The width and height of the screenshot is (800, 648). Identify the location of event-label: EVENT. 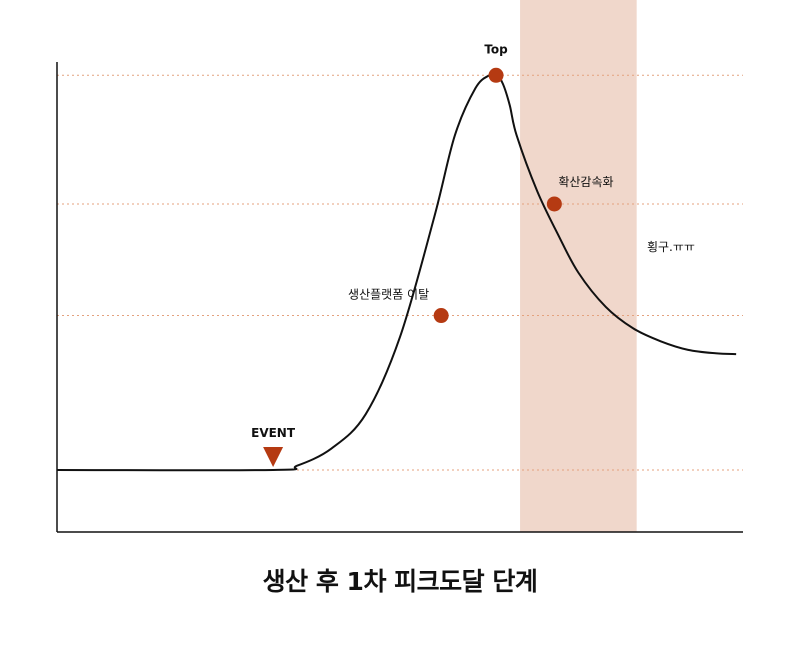
(273, 433).